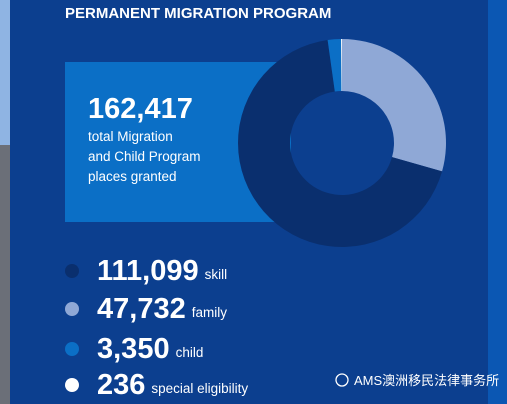 The width and height of the screenshot is (507, 404). Describe the element at coordinates (144, 156) in the screenshot. I see `total-label: and Child Program` at that location.